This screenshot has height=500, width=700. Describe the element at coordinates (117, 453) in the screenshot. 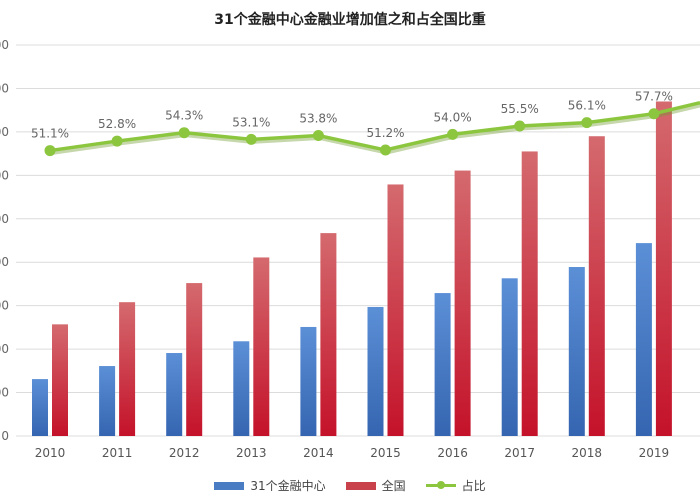

I see `x-tick-label: 2011` at that location.